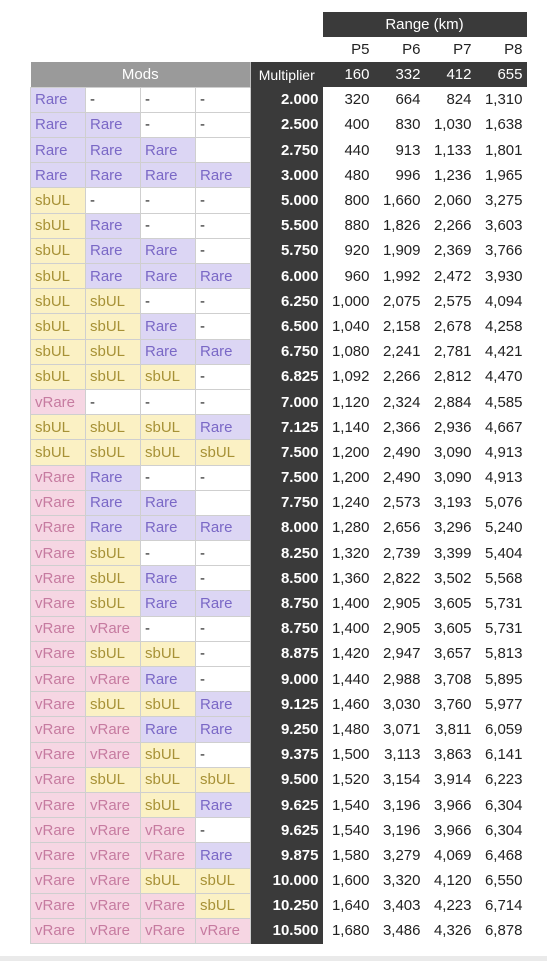 This screenshot has width=547, height=961. I want to click on range-cell: 1,400, so click(350, 629).